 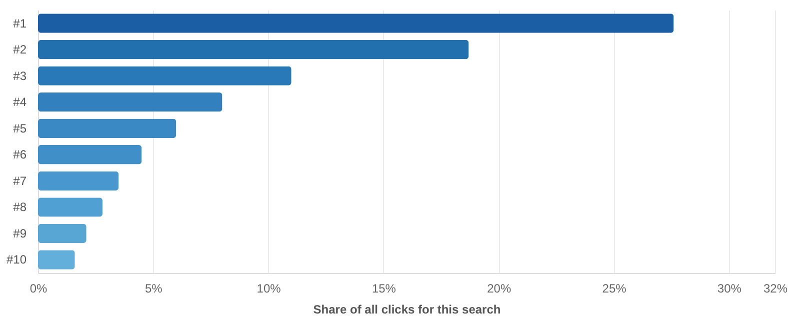 What do you see at coordinates (20, 155) in the screenshot?
I see `y-tick-label: #6` at bounding box center [20, 155].